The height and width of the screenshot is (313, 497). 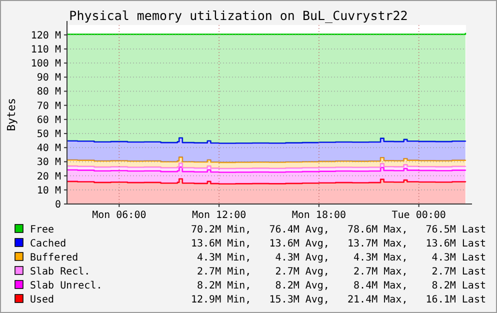 I want to click on x-tick-label: Mon 18:00, so click(x=319, y=215).